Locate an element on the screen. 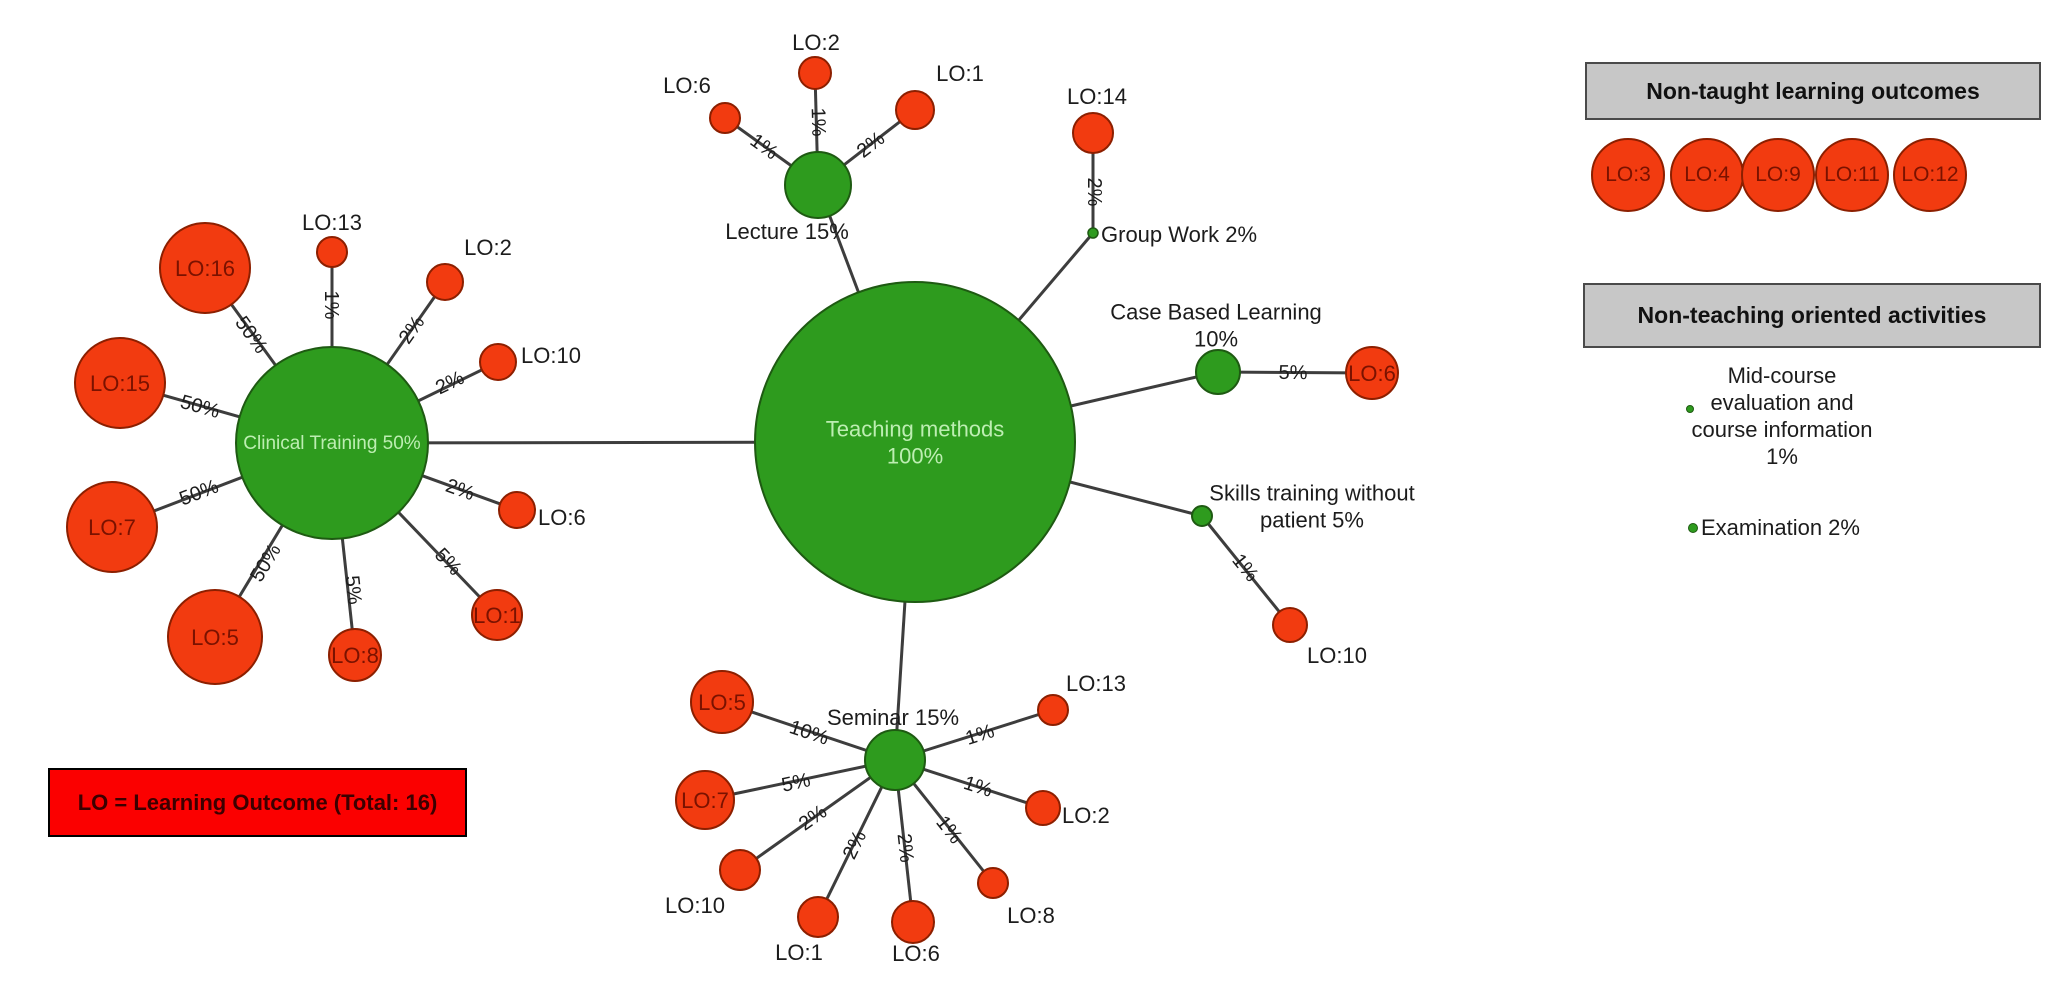 The height and width of the screenshot is (1001, 2059). node-skills_lo10 is located at coordinates (1290, 625).